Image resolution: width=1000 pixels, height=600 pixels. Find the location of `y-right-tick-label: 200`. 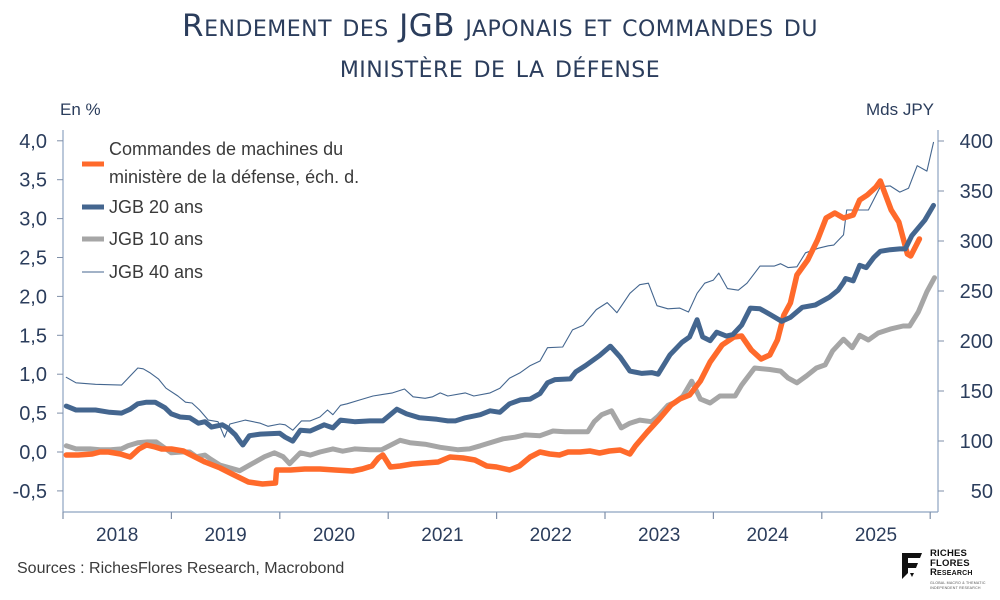

y-right-tick-label: 200 is located at coordinates (976, 342).